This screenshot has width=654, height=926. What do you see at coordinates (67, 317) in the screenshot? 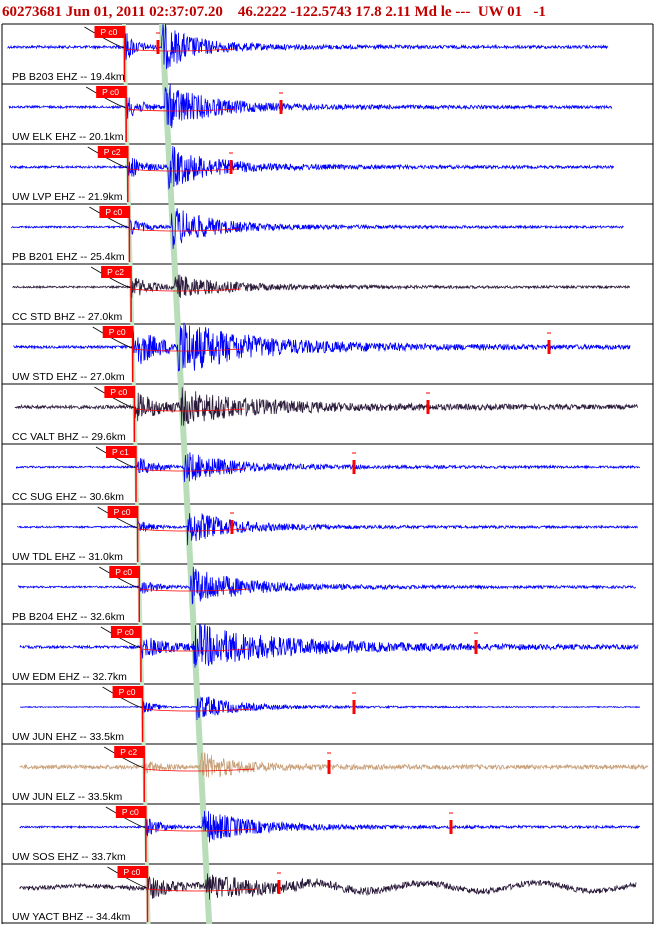
I see `trace-label: CC STD BHZ -- 27.0km` at bounding box center [67, 317].